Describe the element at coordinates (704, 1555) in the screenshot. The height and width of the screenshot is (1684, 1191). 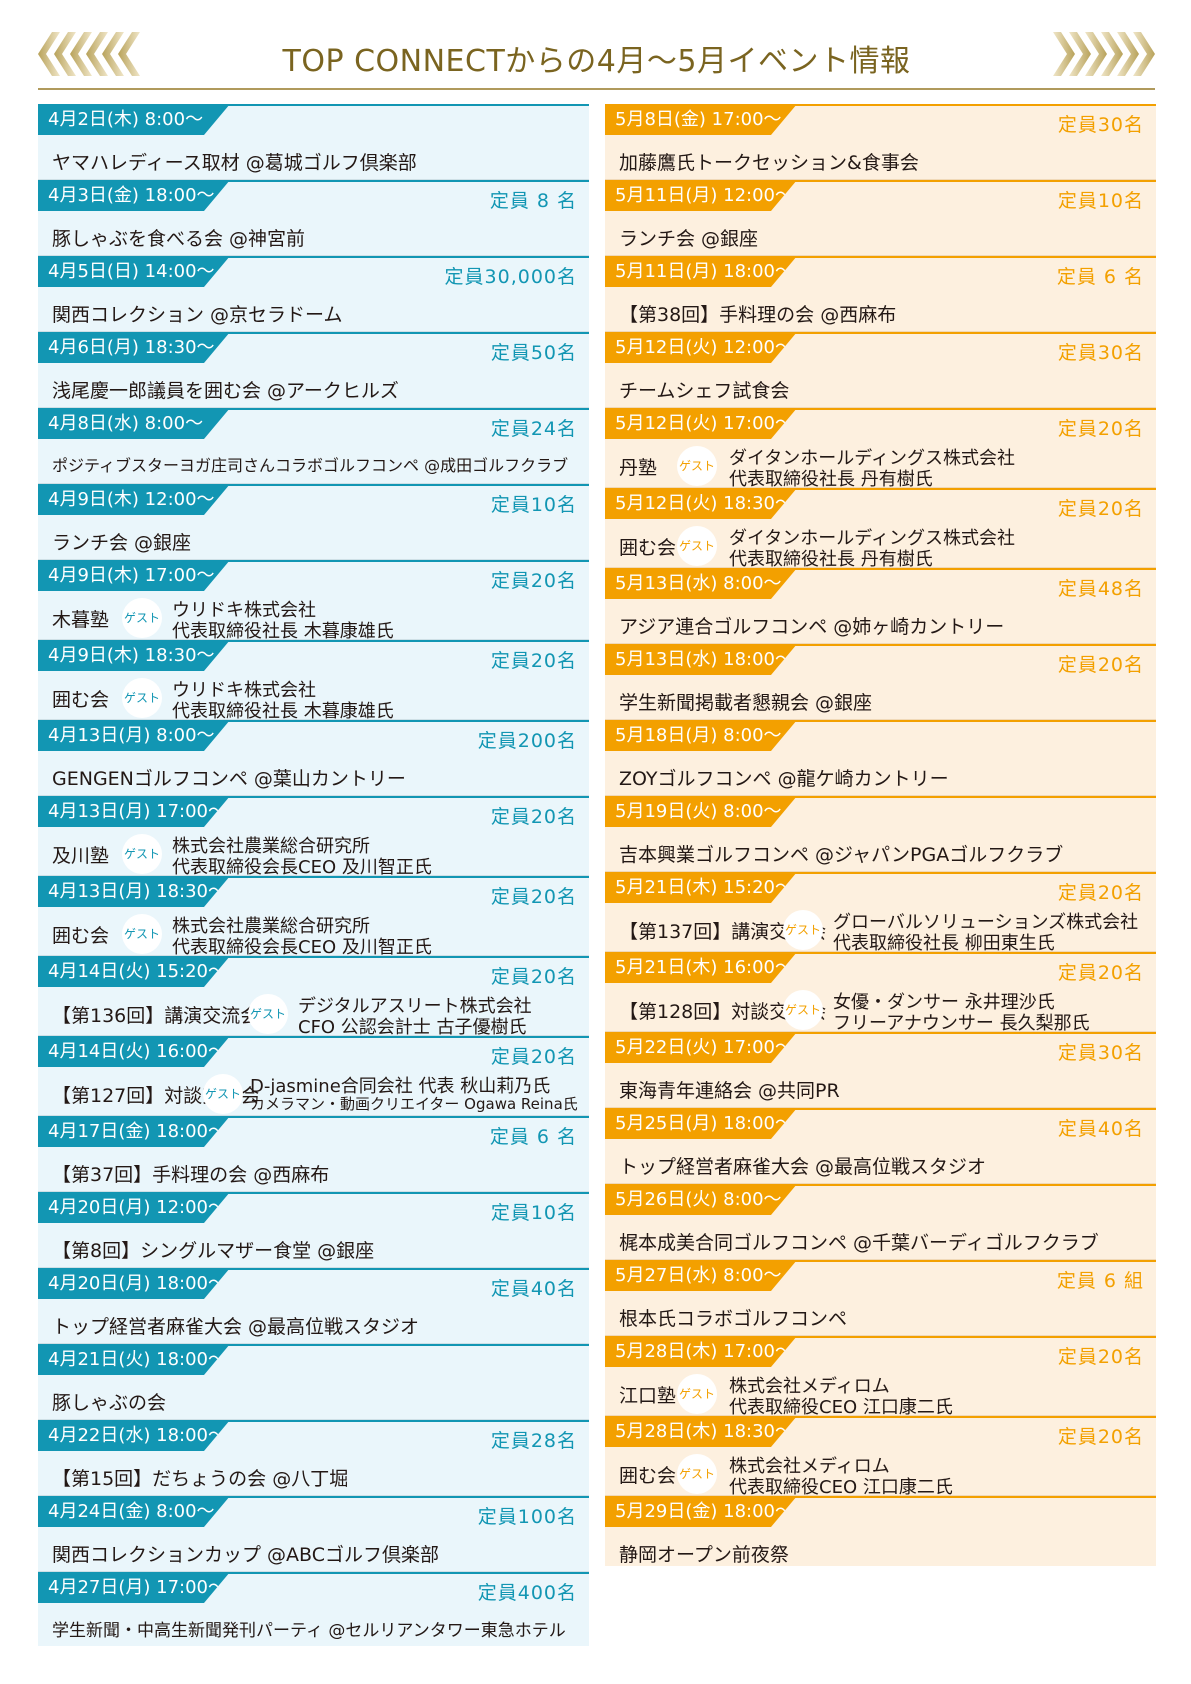
I see `event-title: 静岡オープン前夜祭` at that location.